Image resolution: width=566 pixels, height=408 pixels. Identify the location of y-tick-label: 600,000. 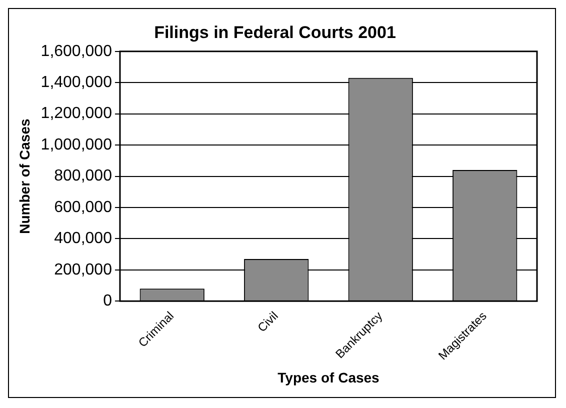
(83, 207).